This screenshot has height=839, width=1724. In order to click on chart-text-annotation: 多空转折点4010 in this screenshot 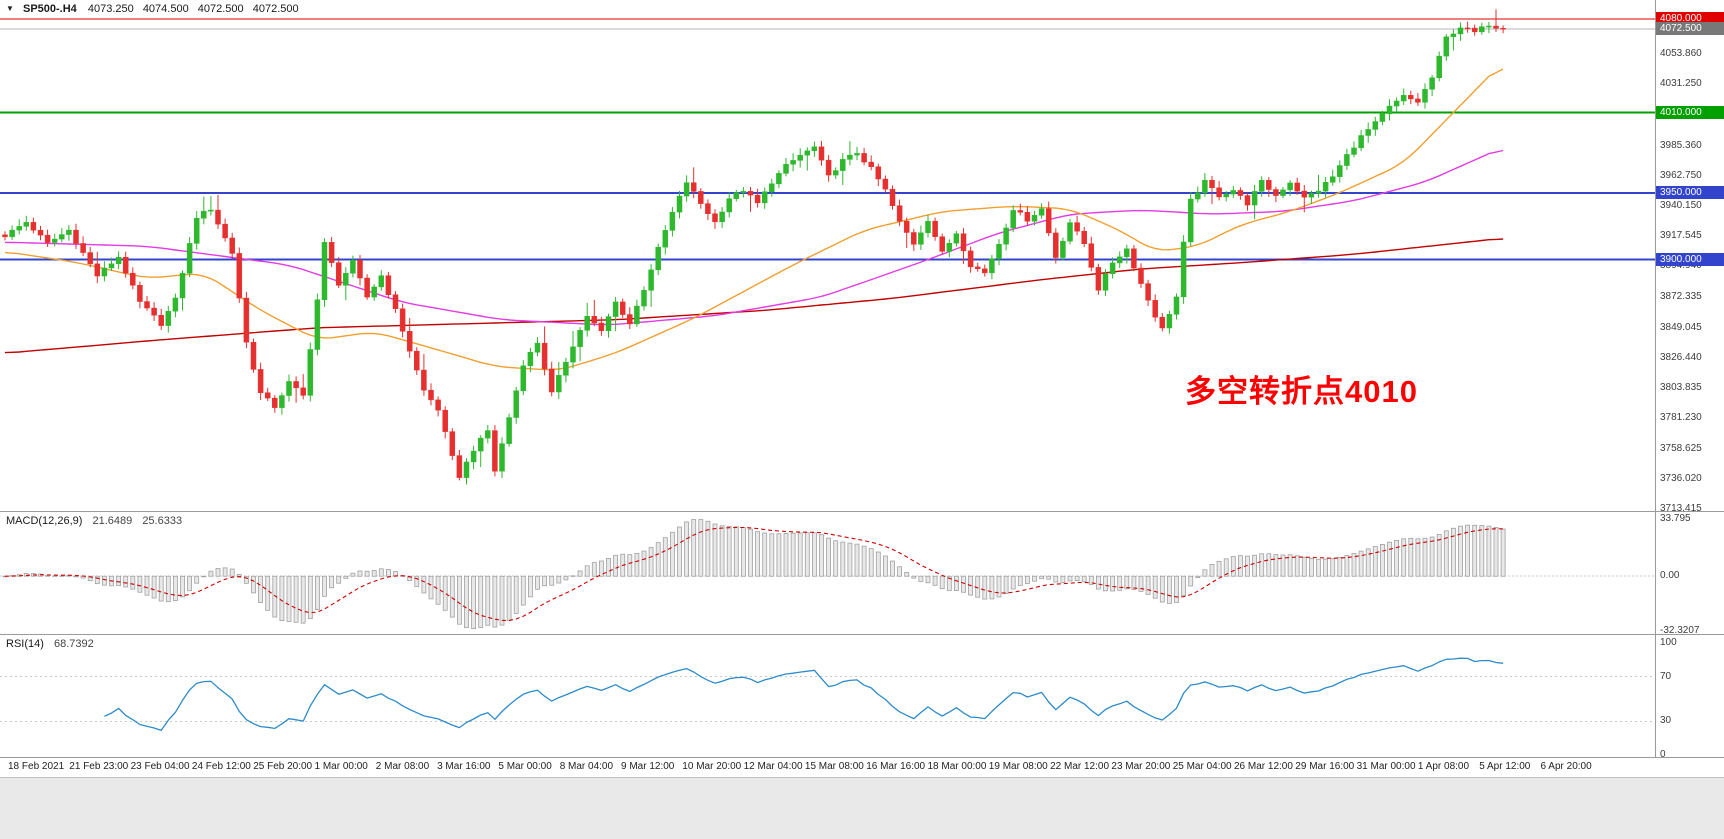, I will do `click(1301, 391)`.